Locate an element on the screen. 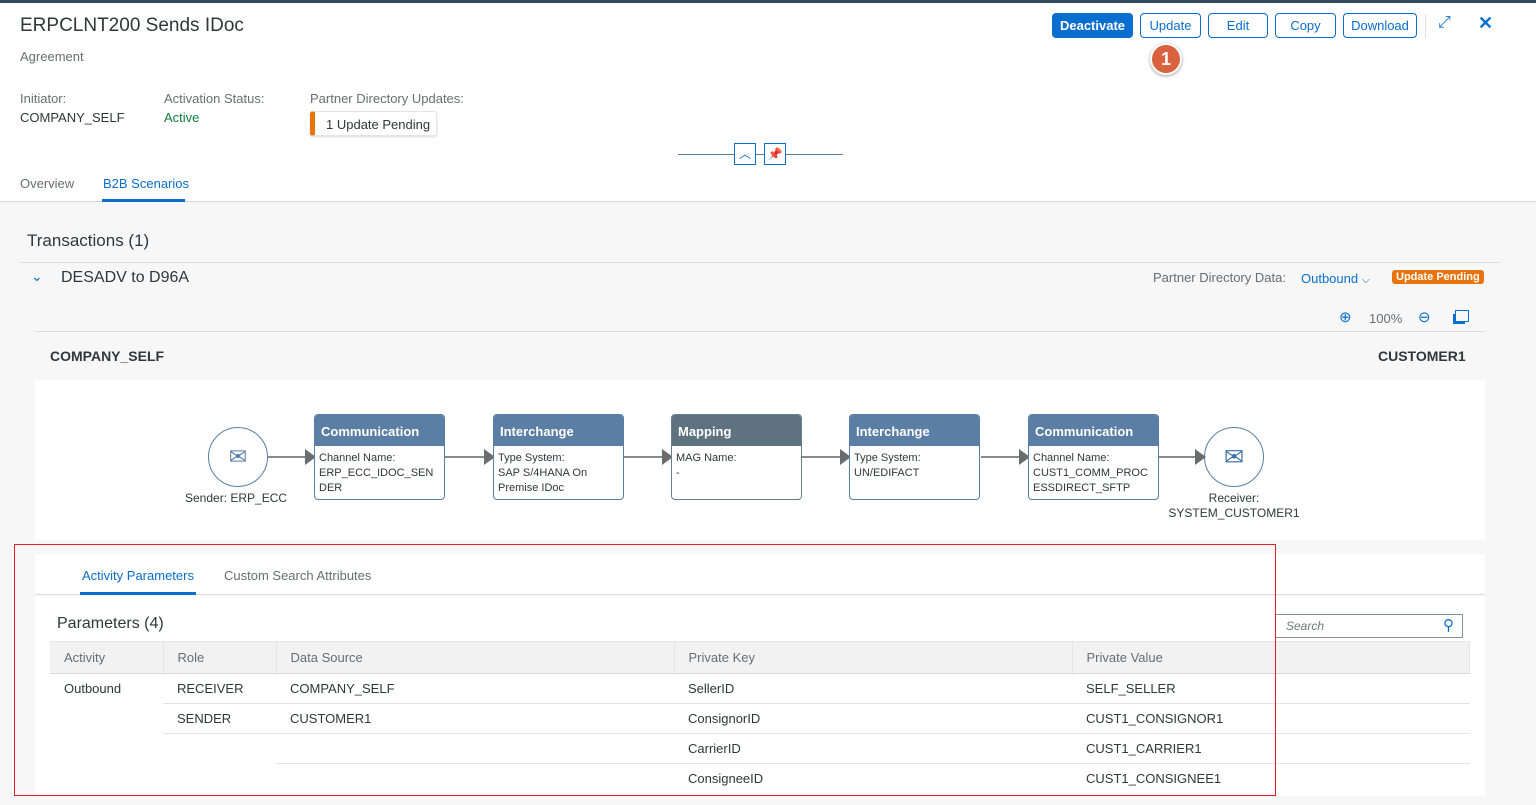  node-value: ERP_ECC_IDOC_SENDER is located at coordinates (376, 480).